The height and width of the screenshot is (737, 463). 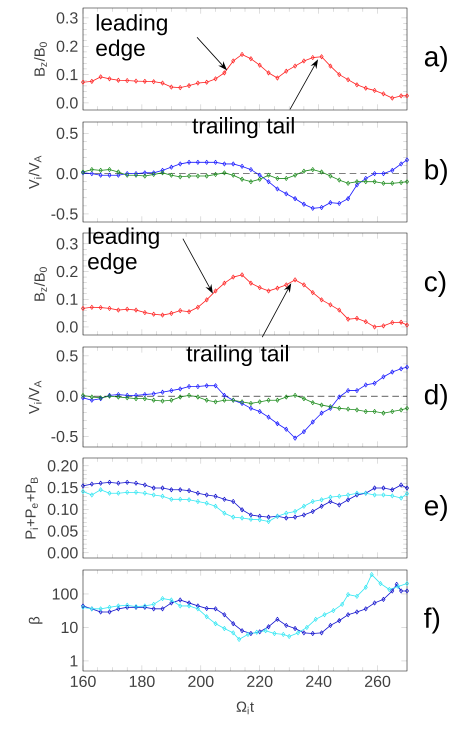 What do you see at coordinates (74, 660) in the screenshot?
I see `y-tick-label: 1` at bounding box center [74, 660].